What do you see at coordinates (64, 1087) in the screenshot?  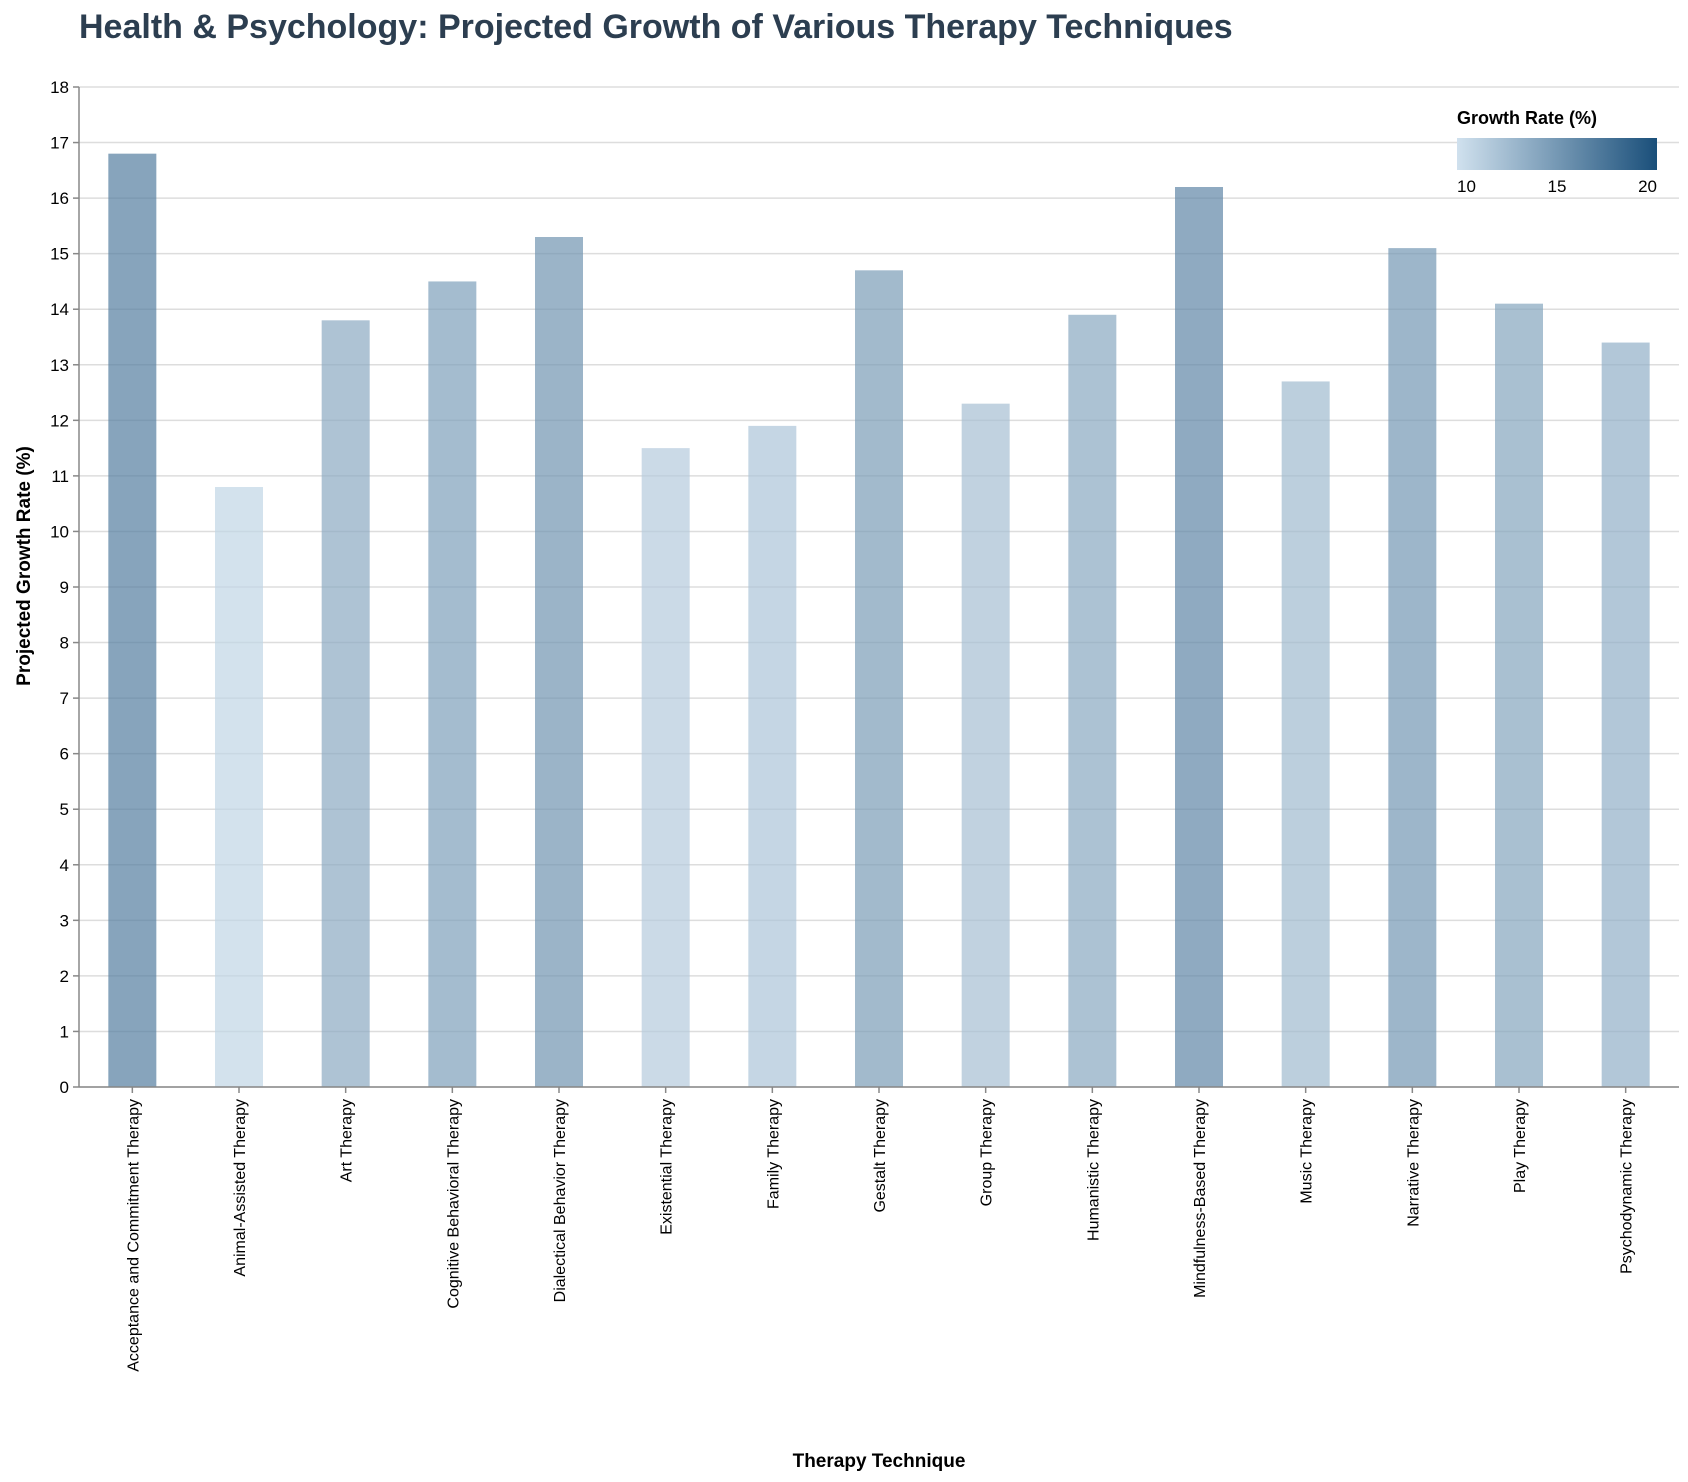 I see `y-tick-label: 0` at bounding box center [64, 1087].